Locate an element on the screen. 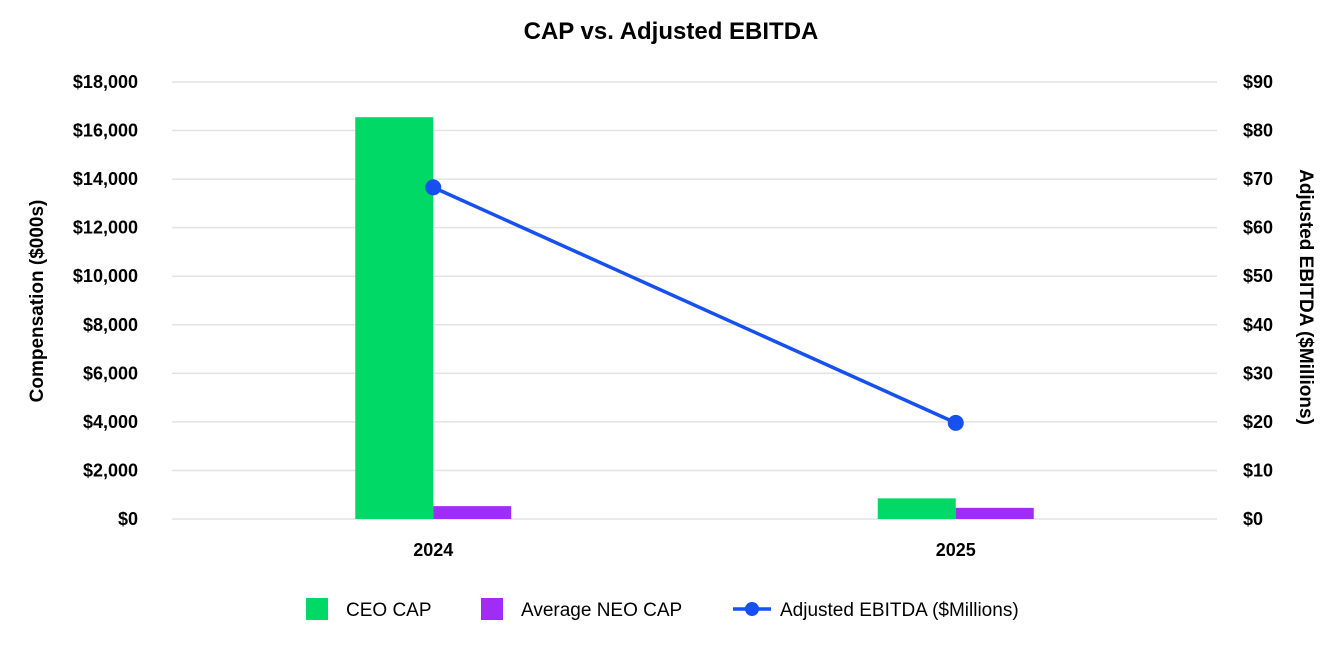  y-tick-label: $4,000 is located at coordinates (110, 422).